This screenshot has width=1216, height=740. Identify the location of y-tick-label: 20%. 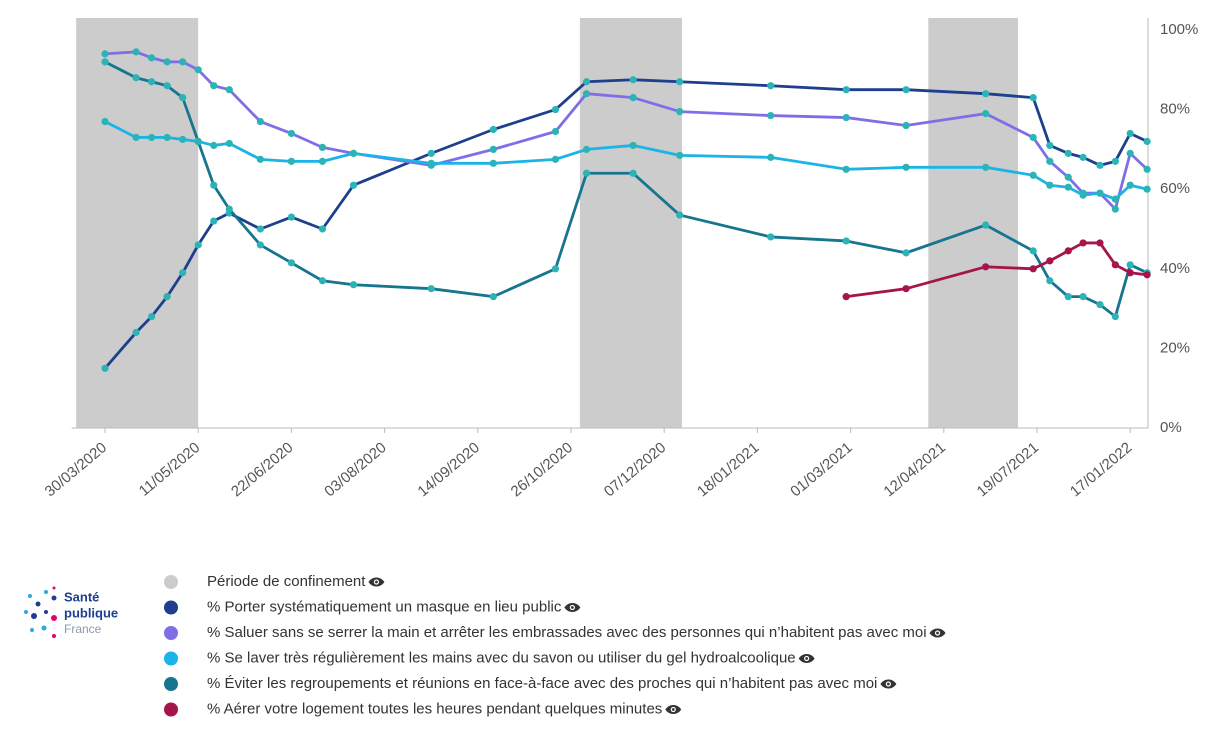
(1175, 347).